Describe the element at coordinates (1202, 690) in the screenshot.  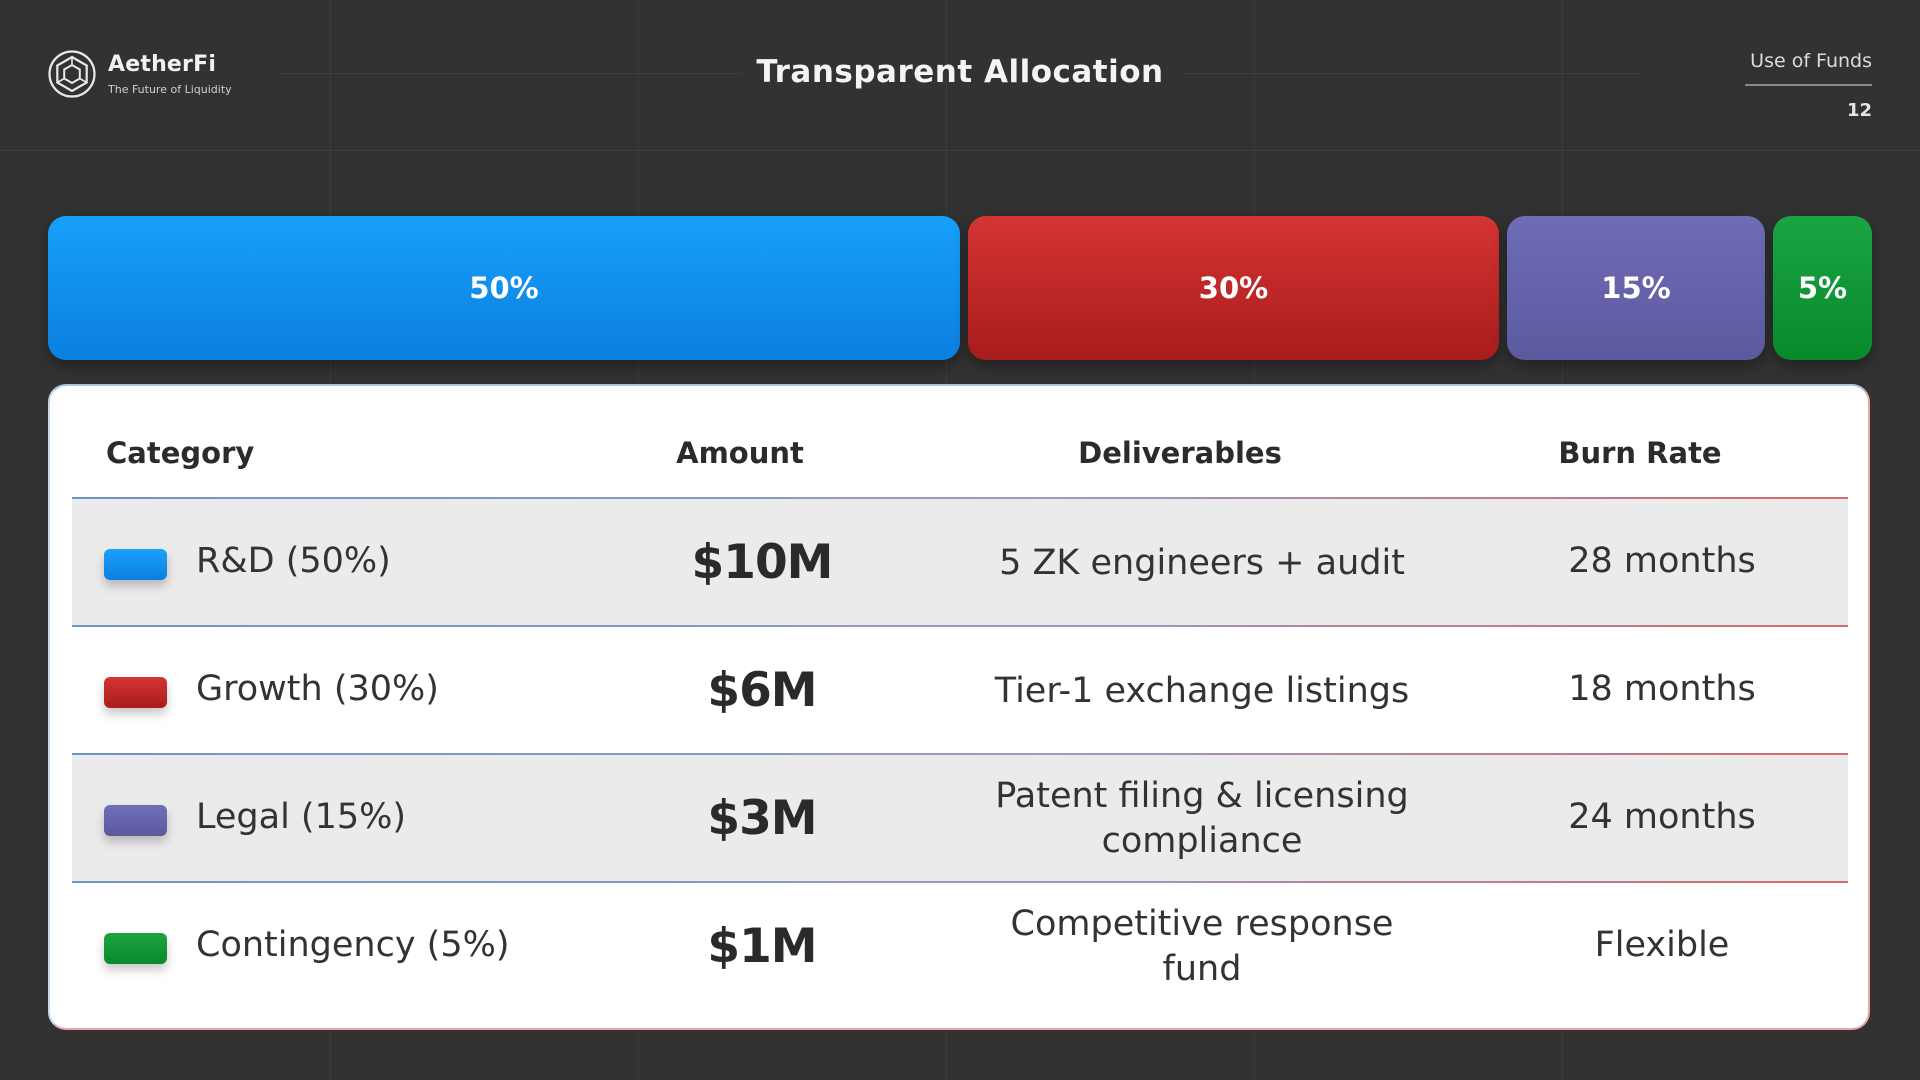
I see `row-deliverables: Tier-1 exchange listings` at that location.